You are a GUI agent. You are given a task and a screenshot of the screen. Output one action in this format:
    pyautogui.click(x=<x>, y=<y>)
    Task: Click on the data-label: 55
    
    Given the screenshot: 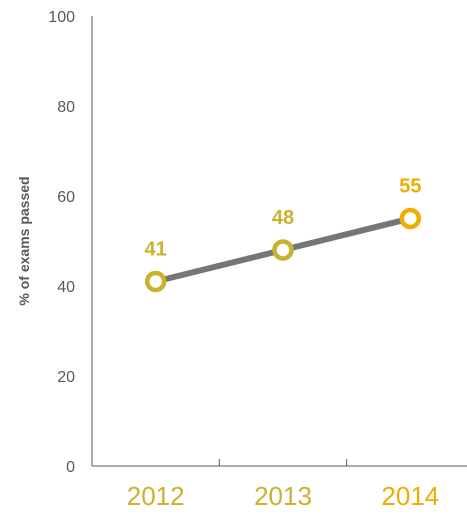 What is the action you would take?
    pyautogui.click(x=410, y=187)
    